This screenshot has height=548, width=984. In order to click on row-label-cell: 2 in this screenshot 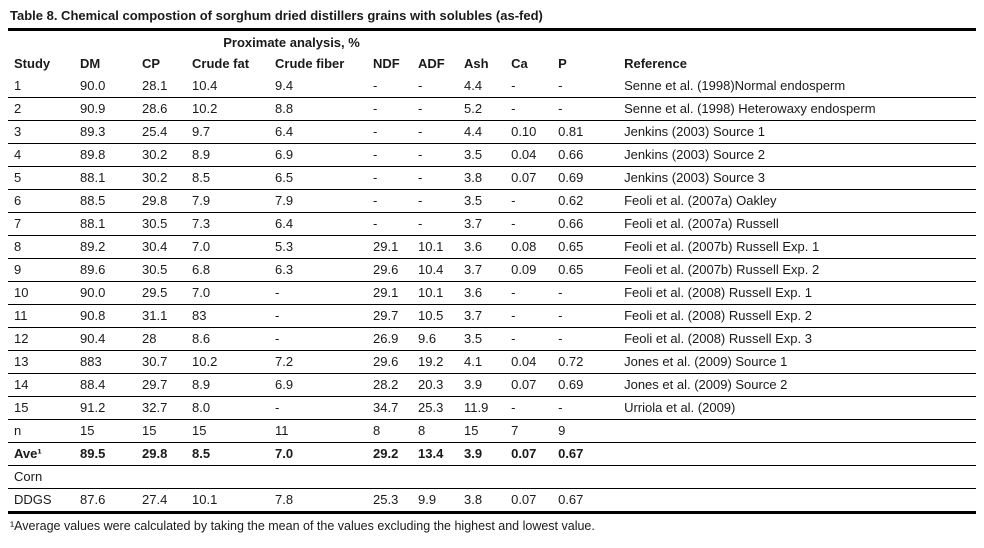, I will do `click(18, 108)`.